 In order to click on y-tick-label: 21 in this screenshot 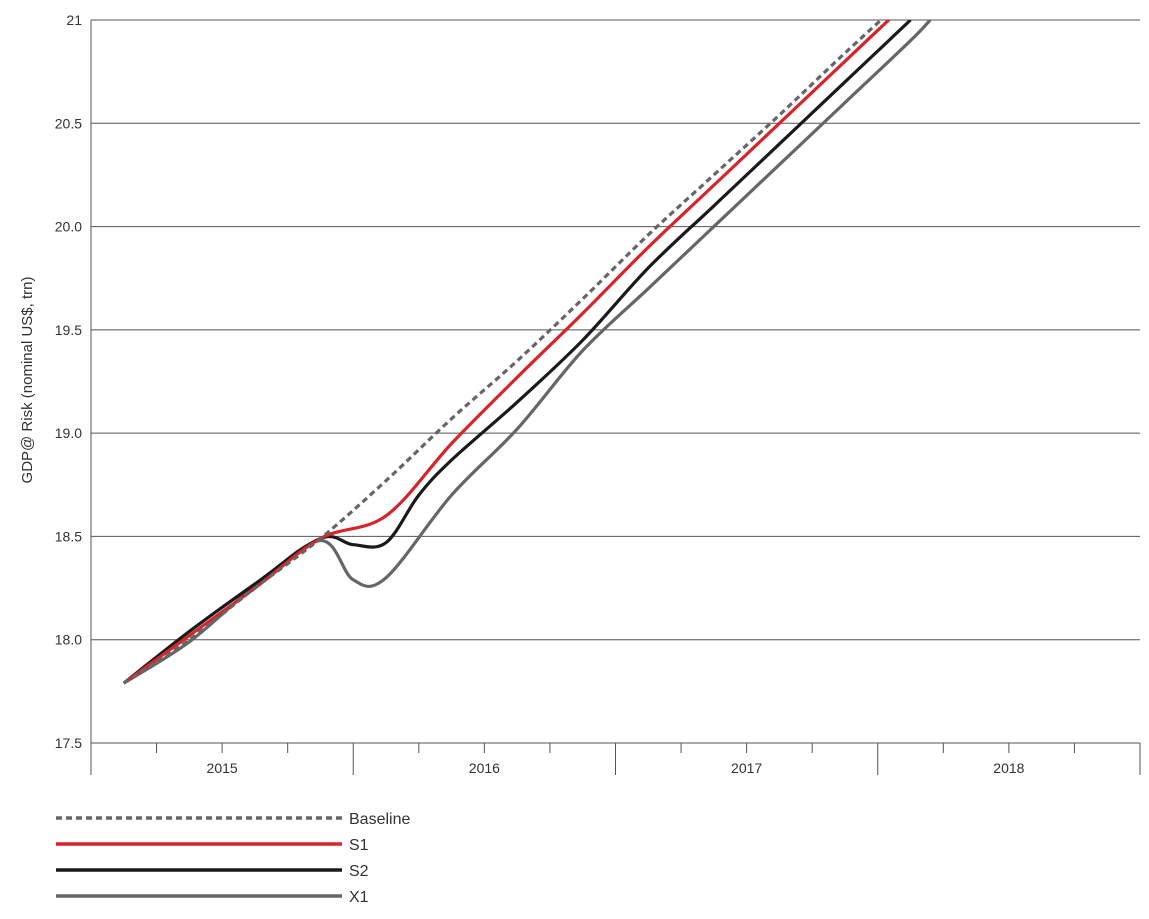, I will do `click(74, 20)`.